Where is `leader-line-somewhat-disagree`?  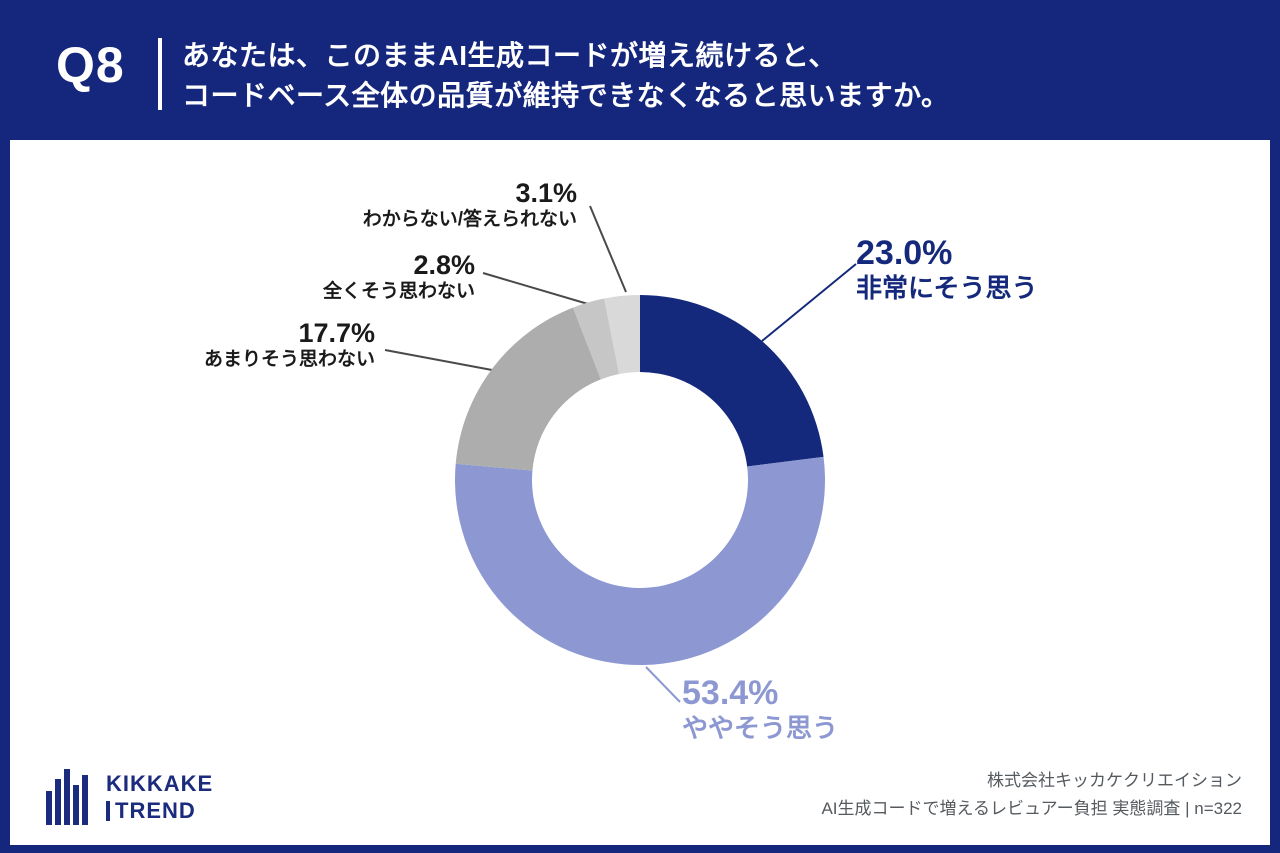 leader-line-somewhat-disagree is located at coordinates (438, 360).